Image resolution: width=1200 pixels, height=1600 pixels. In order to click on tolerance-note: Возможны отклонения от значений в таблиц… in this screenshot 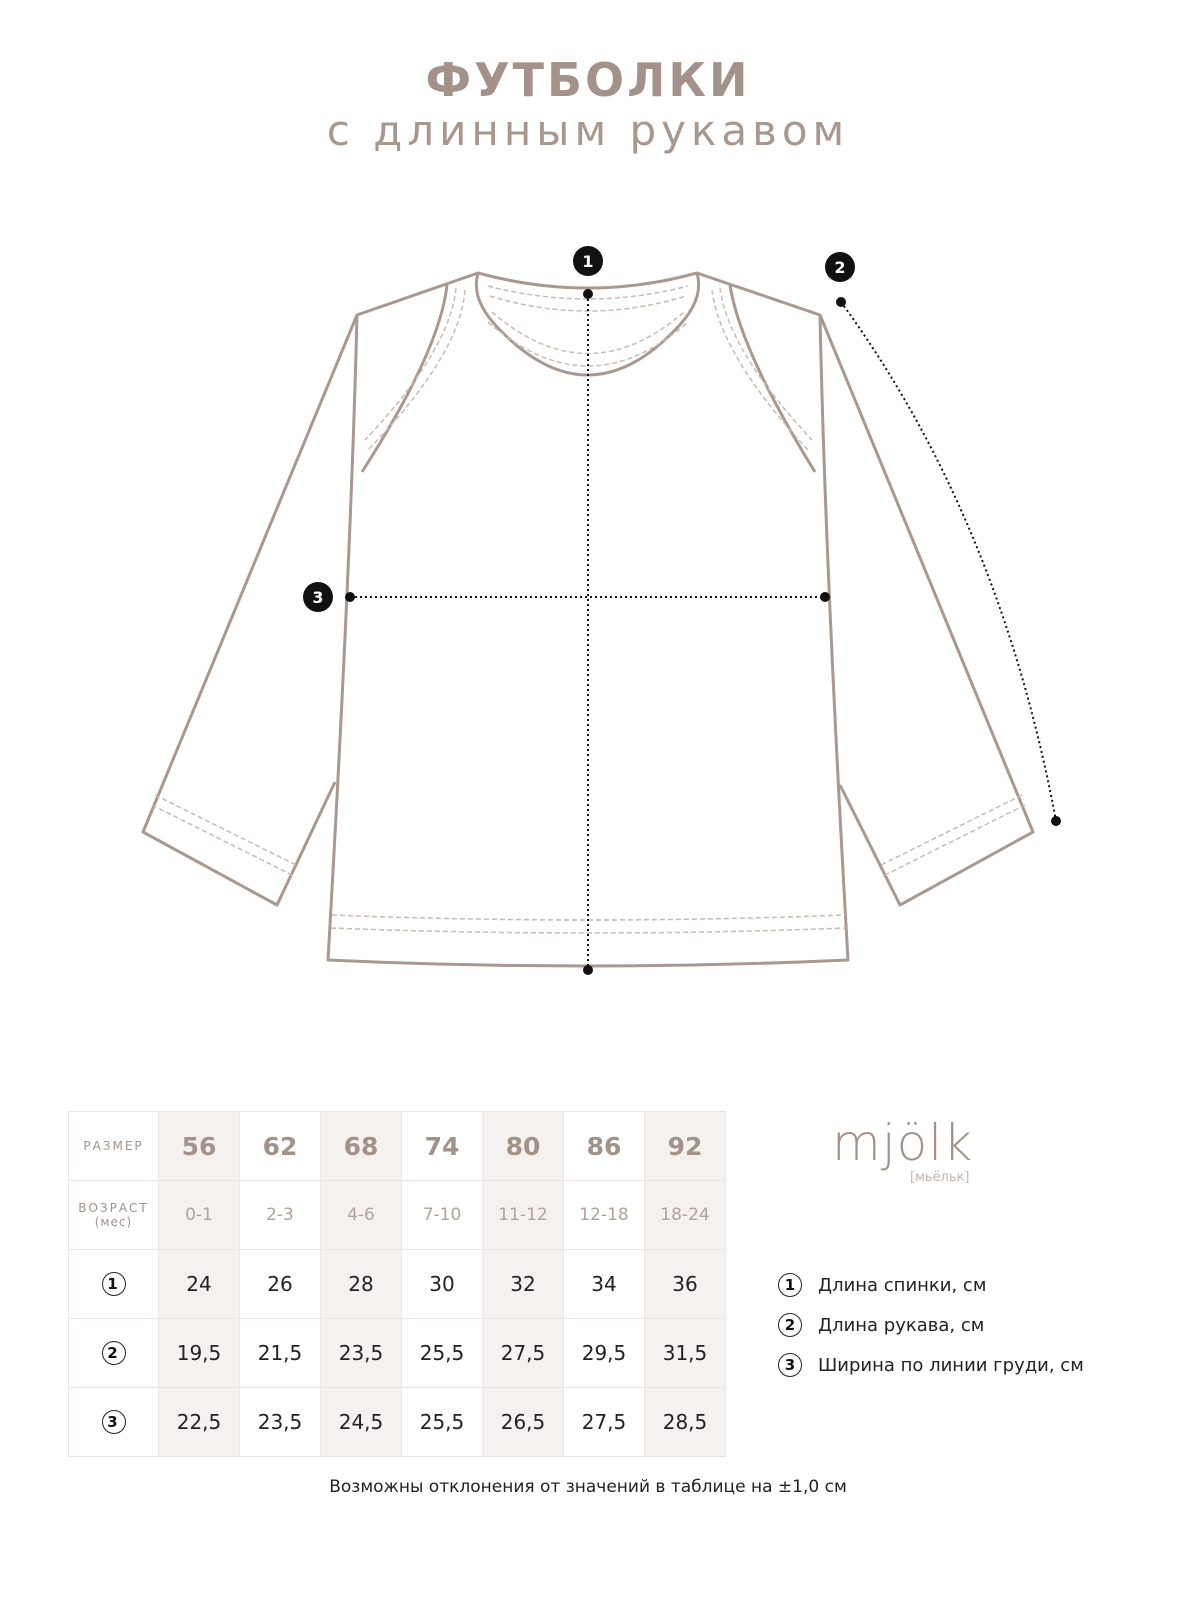, I will do `click(588, 1487)`.